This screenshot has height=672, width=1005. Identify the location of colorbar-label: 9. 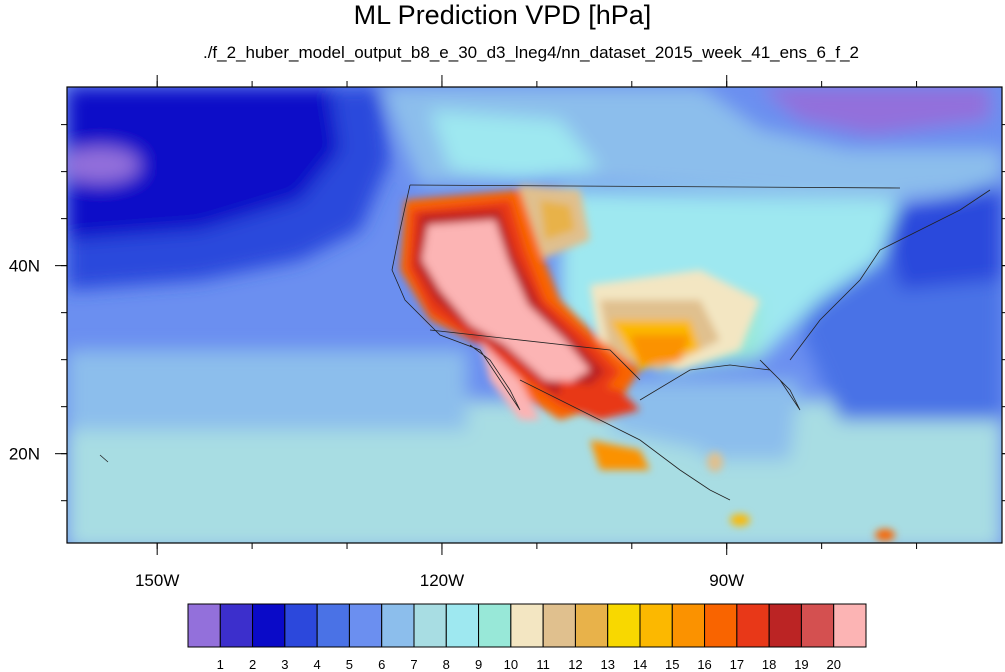
(478, 664).